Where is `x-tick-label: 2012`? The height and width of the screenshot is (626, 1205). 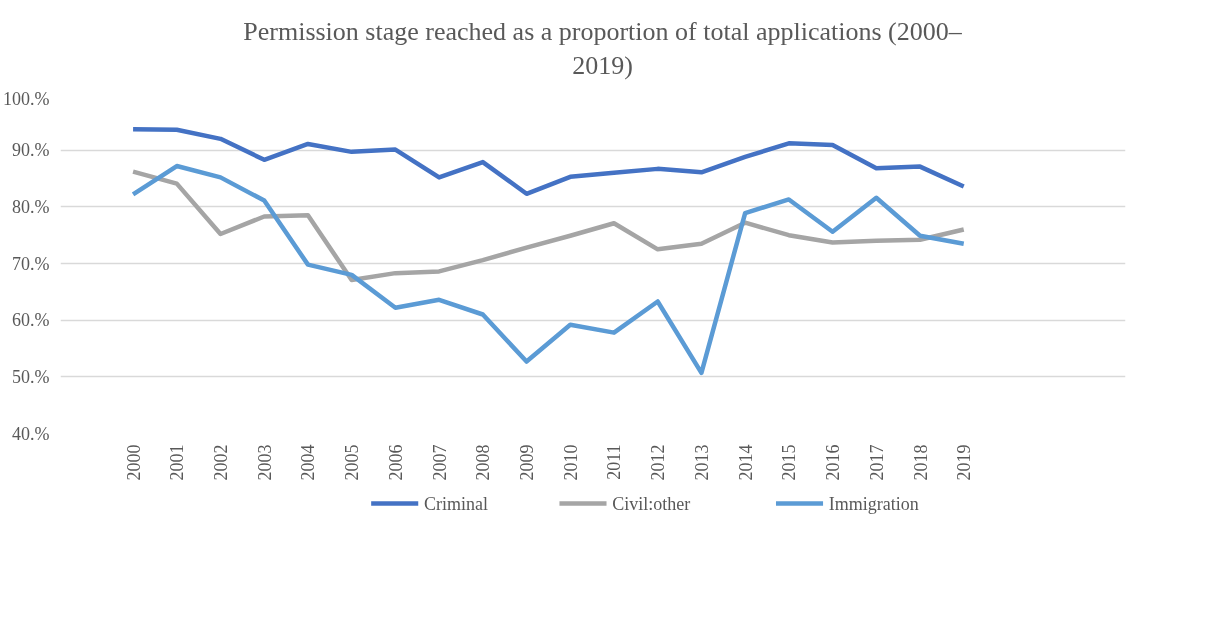 x-tick-label: 2012 is located at coordinates (658, 462).